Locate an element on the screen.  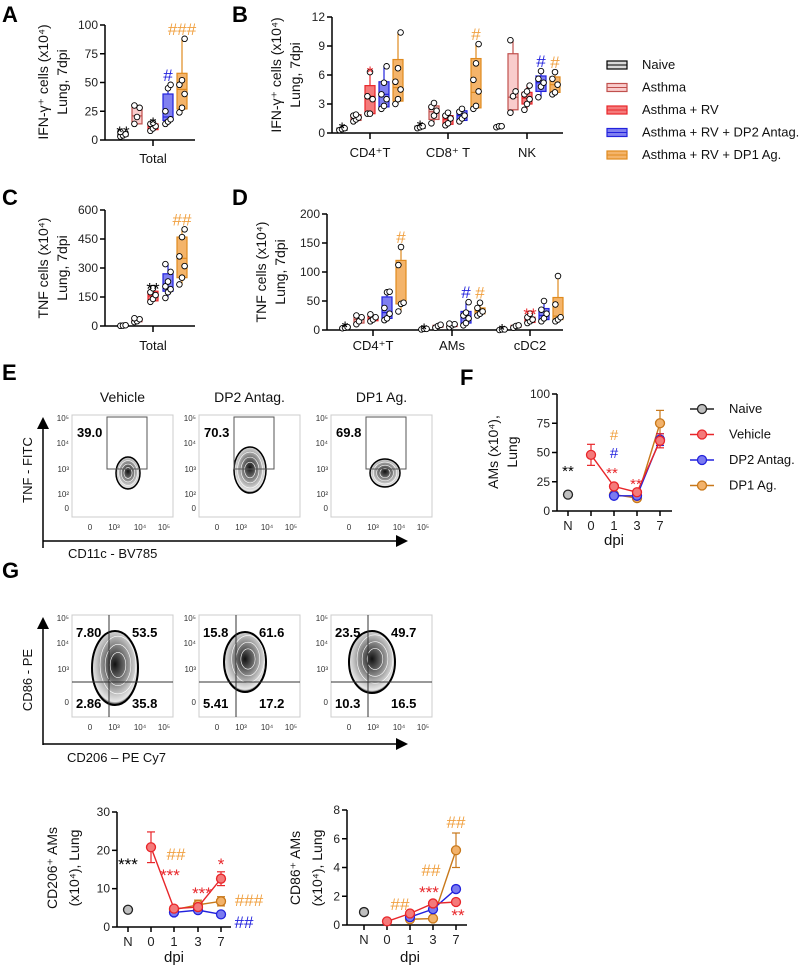
chart-A-axes: 0 25 50 75 100 IFN-γ⁺ cells (x10⁴) Lung, 7dpi is located at coordinates (115, 82).